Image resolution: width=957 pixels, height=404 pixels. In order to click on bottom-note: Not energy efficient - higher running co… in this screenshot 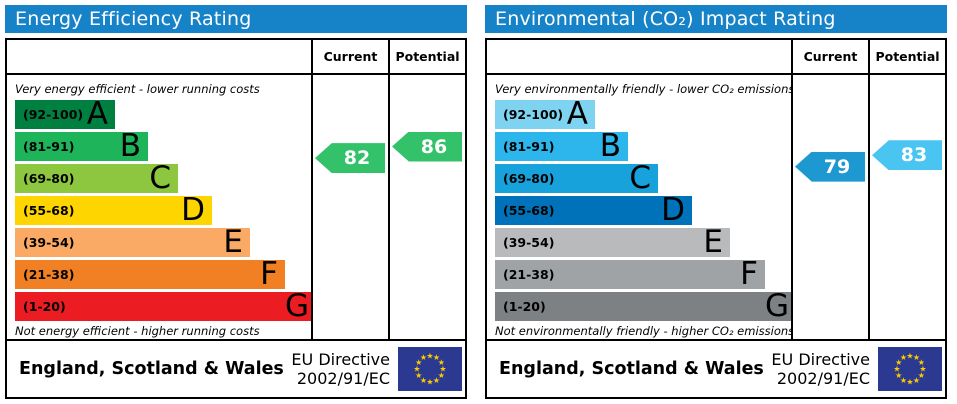, I will do `click(137, 331)`.